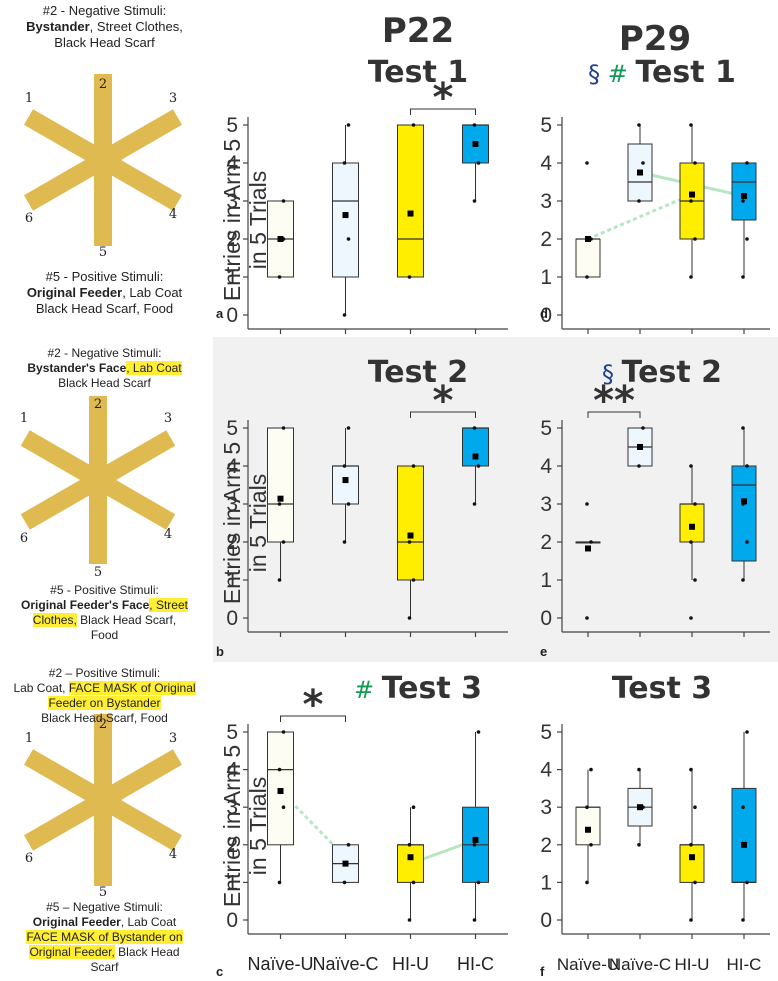 The width and height of the screenshot is (778, 981). Describe the element at coordinates (410, 964) in the screenshot. I see `x-category-label: HI-U` at that location.